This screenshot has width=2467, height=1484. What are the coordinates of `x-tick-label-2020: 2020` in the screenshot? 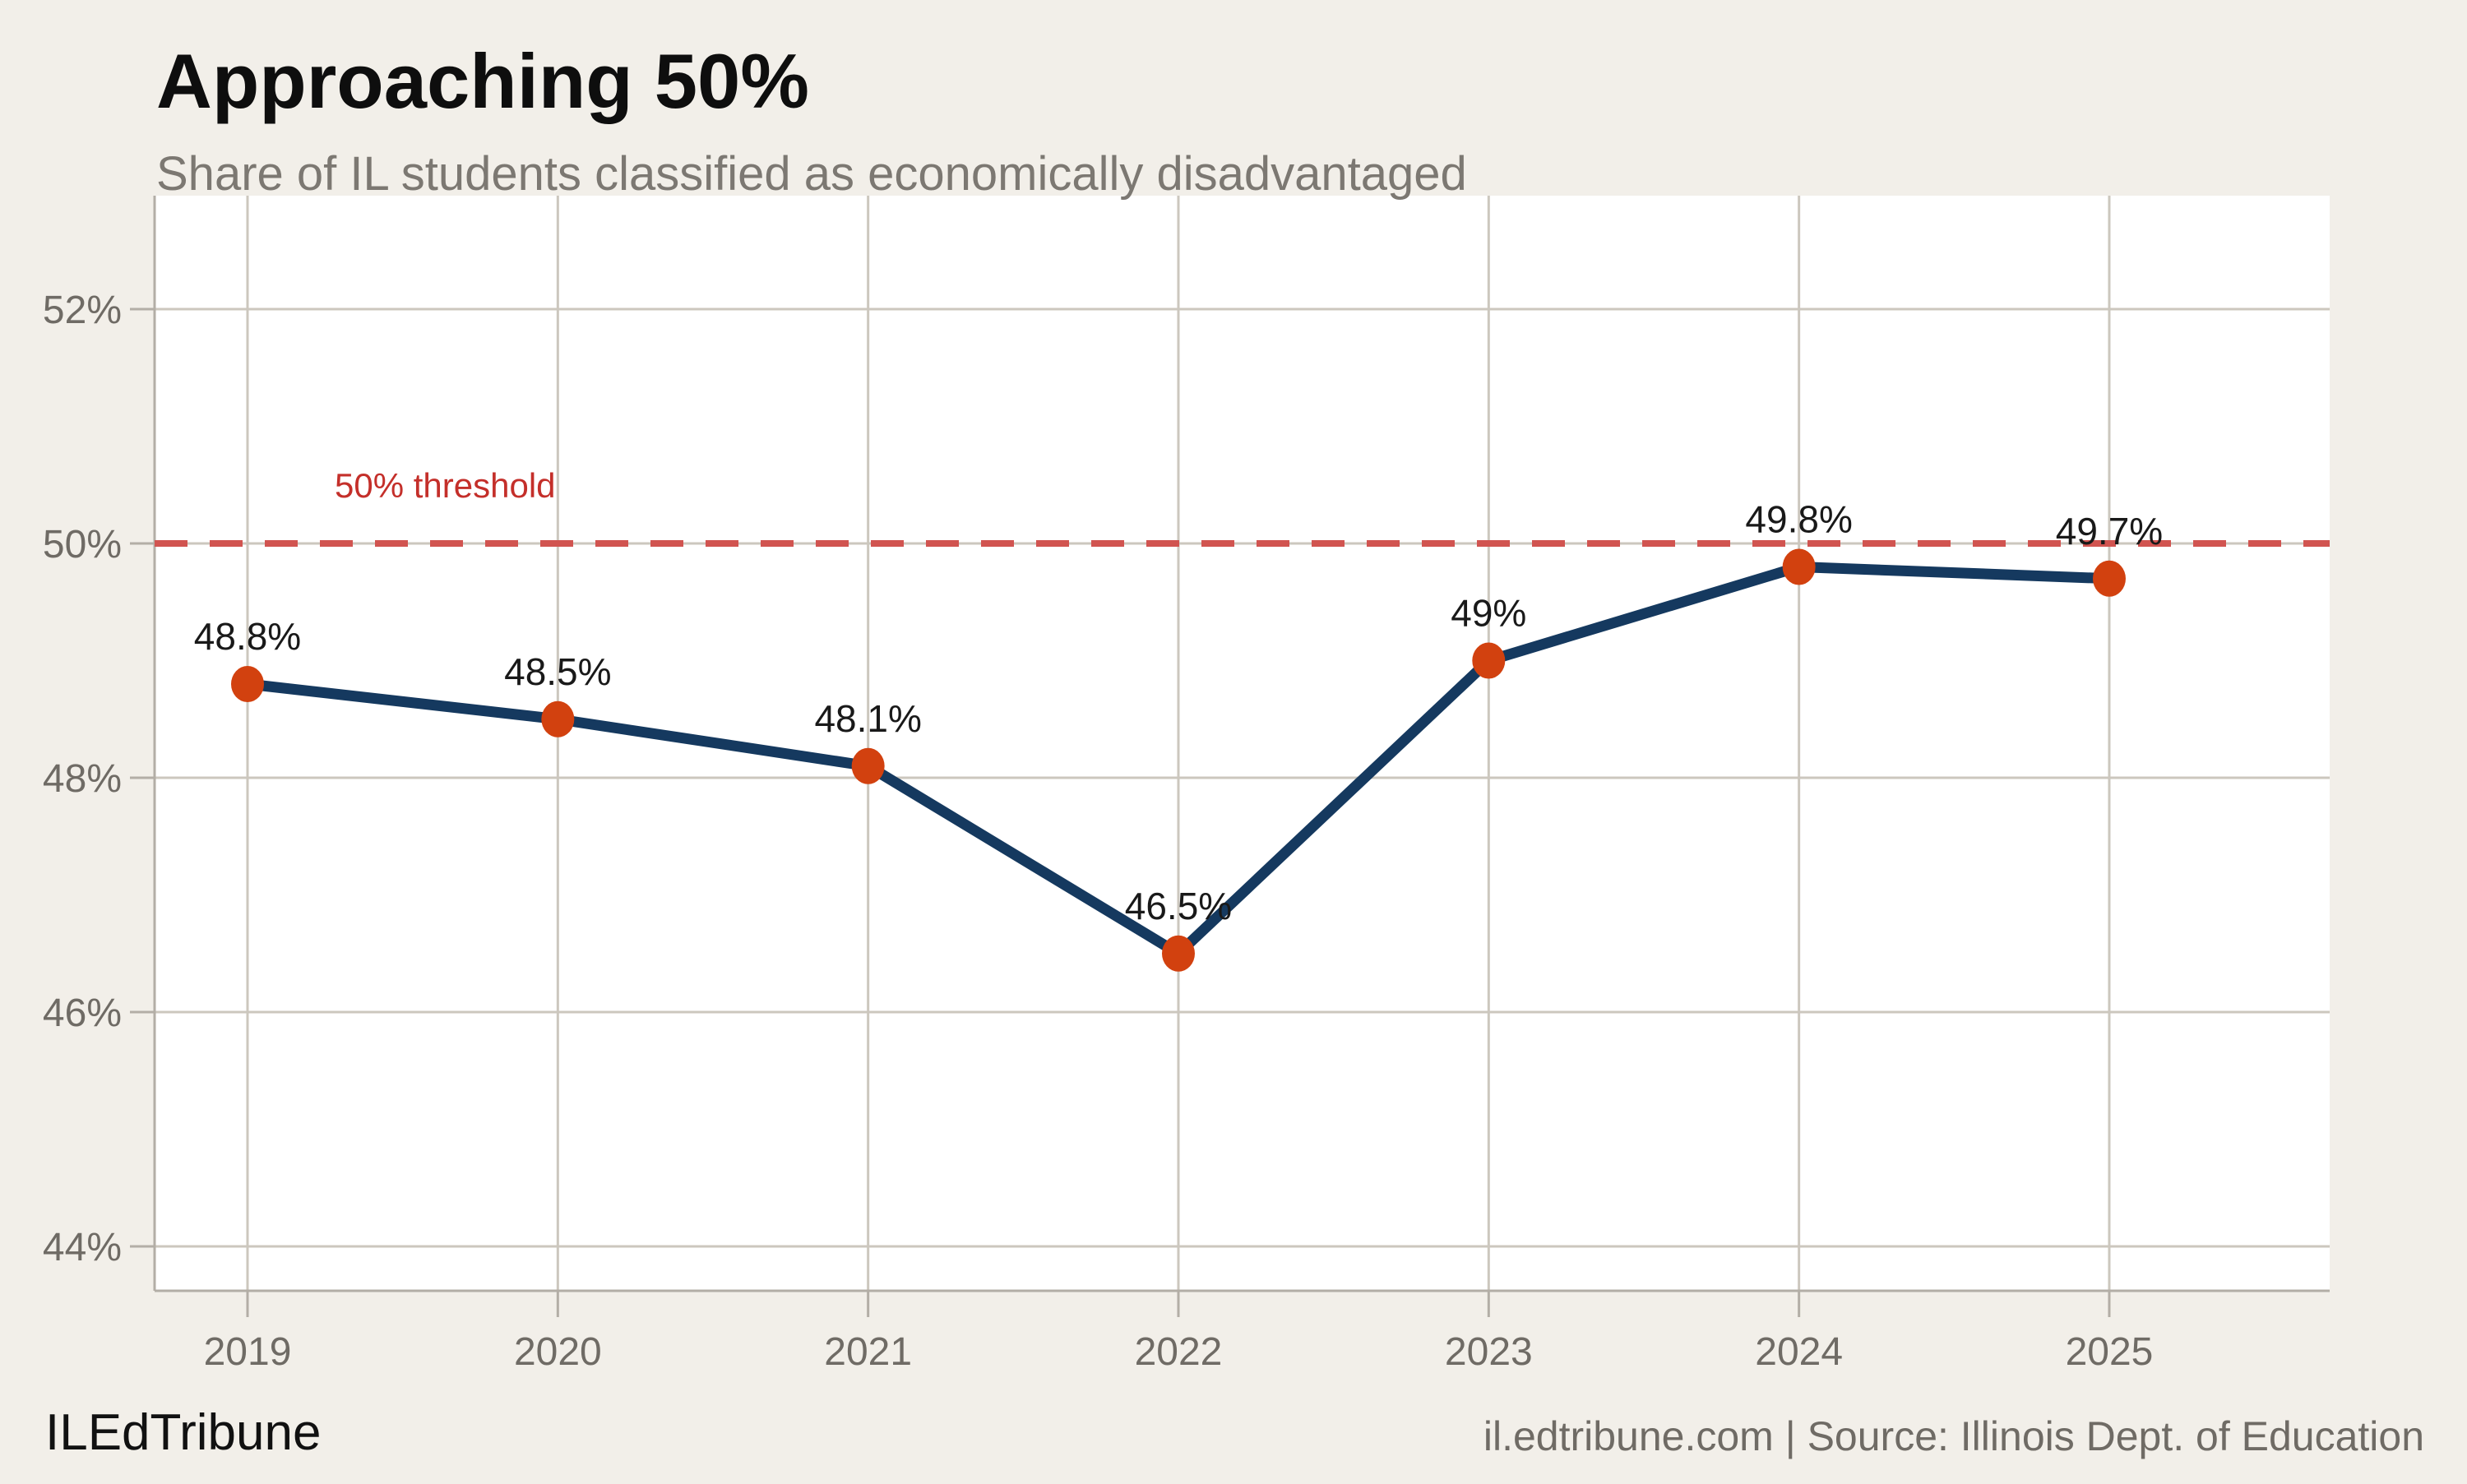 It's located at (558, 1352).